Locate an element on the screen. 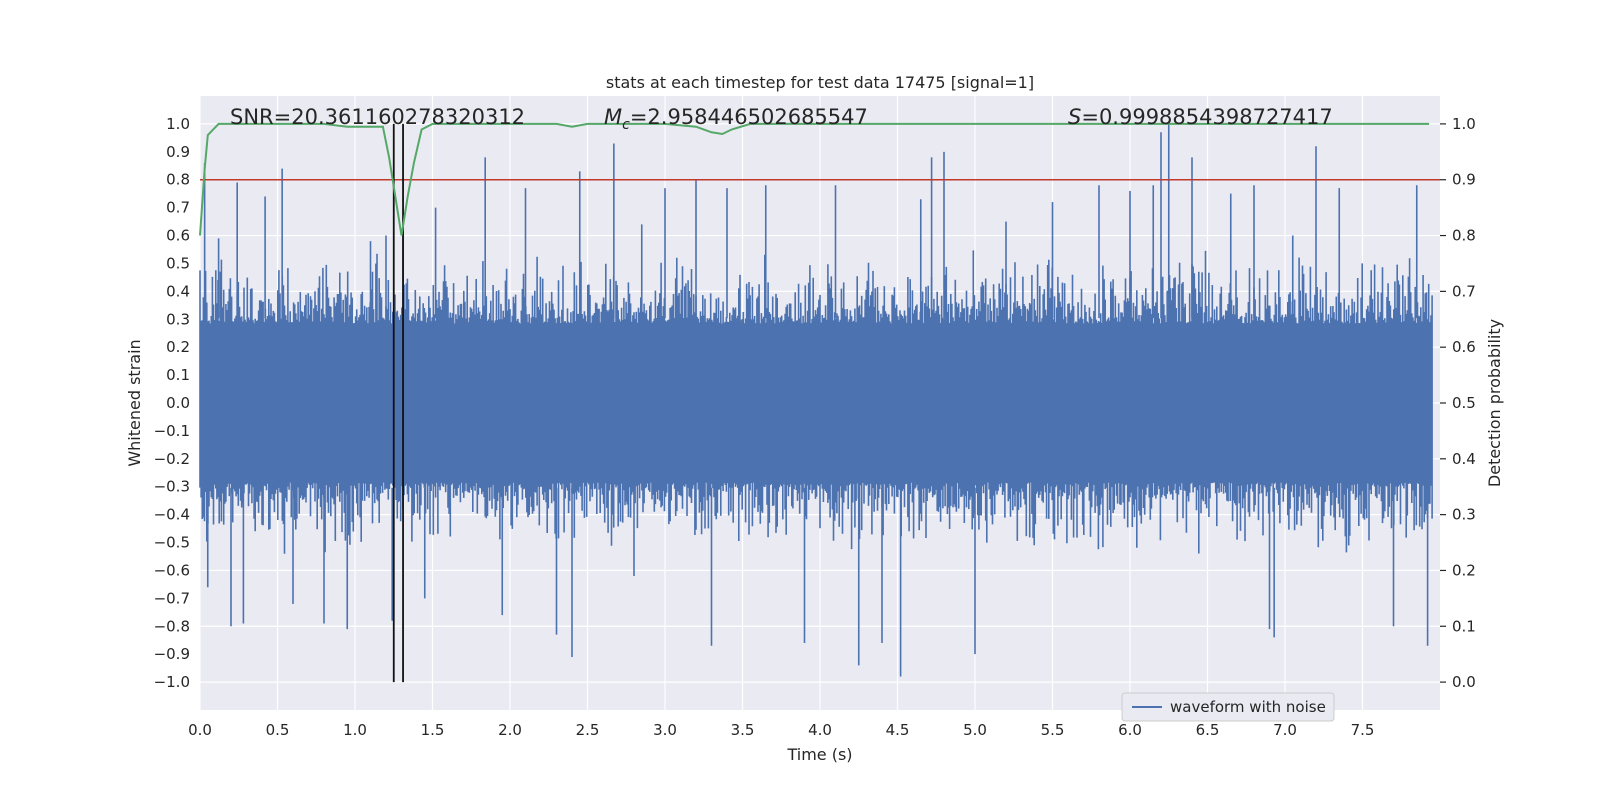 The image size is (1600, 800). left-y-tick-label: 0.6 is located at coordinates (178, 236).